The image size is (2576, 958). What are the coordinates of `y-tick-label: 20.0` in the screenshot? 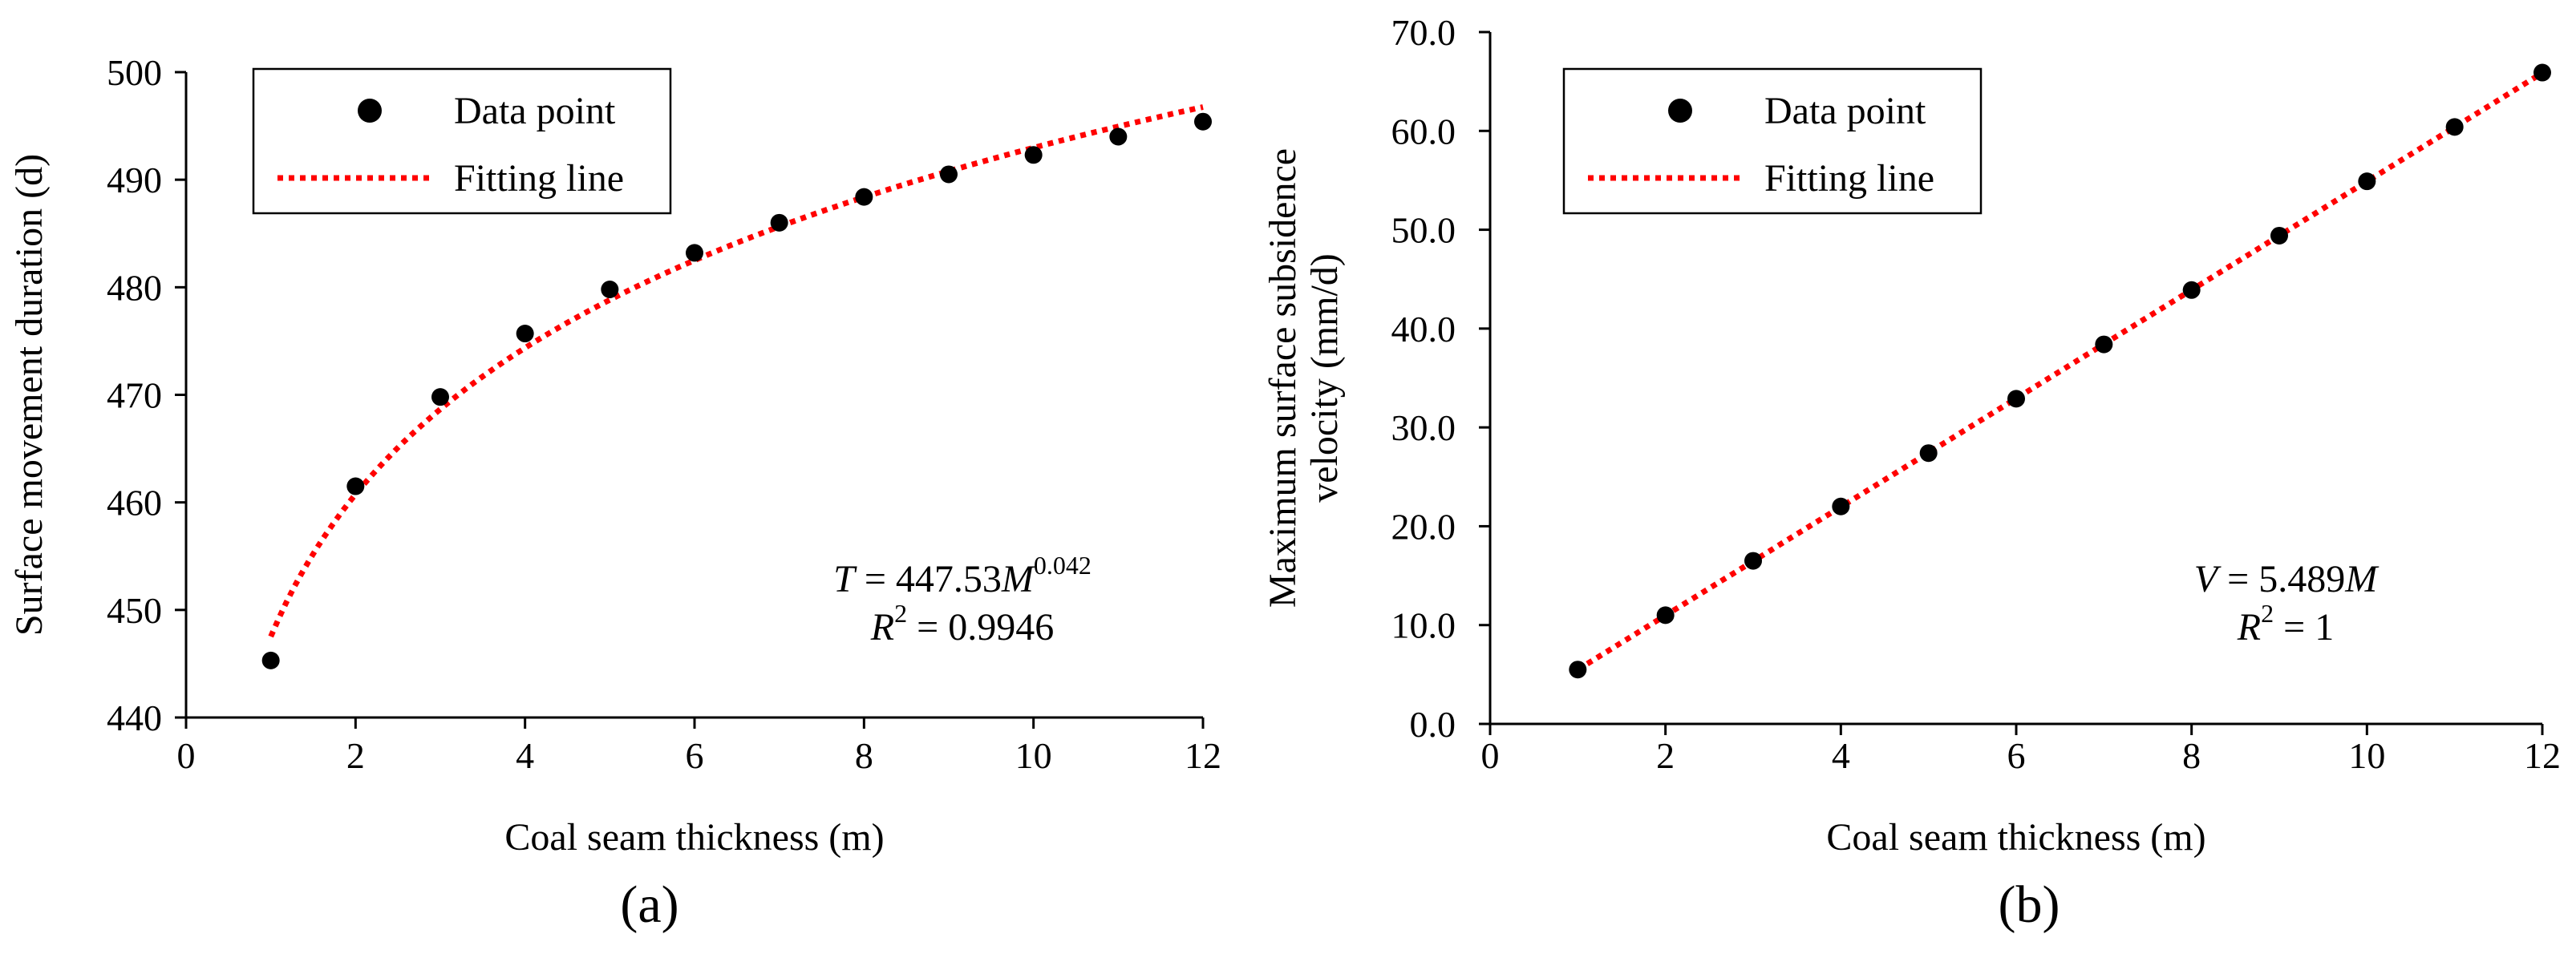 It's located at (1423, 526).